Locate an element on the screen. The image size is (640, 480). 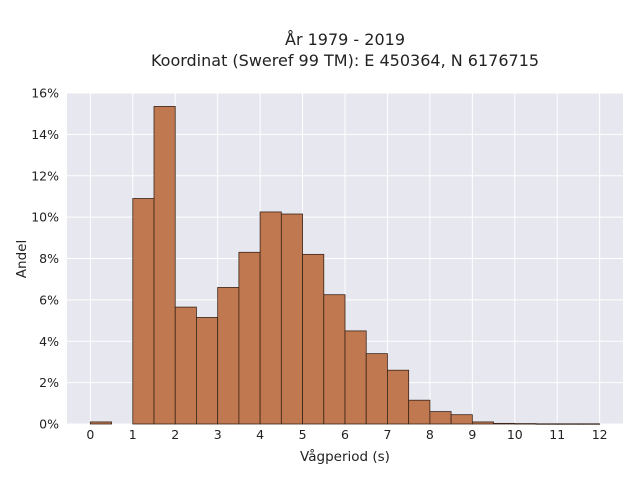
y-tick-label: 4% is located at coordinates (49, 341).